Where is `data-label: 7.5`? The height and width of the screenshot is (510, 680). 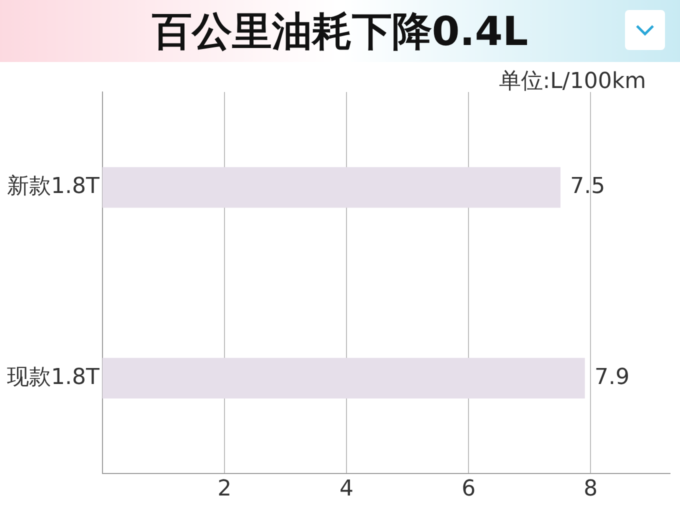
data-label: 7.5 is located at coordinates (588, 187).